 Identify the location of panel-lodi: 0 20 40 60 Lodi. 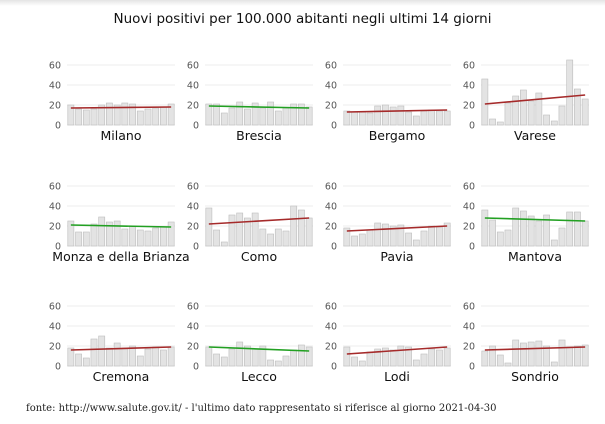
(388, 343).